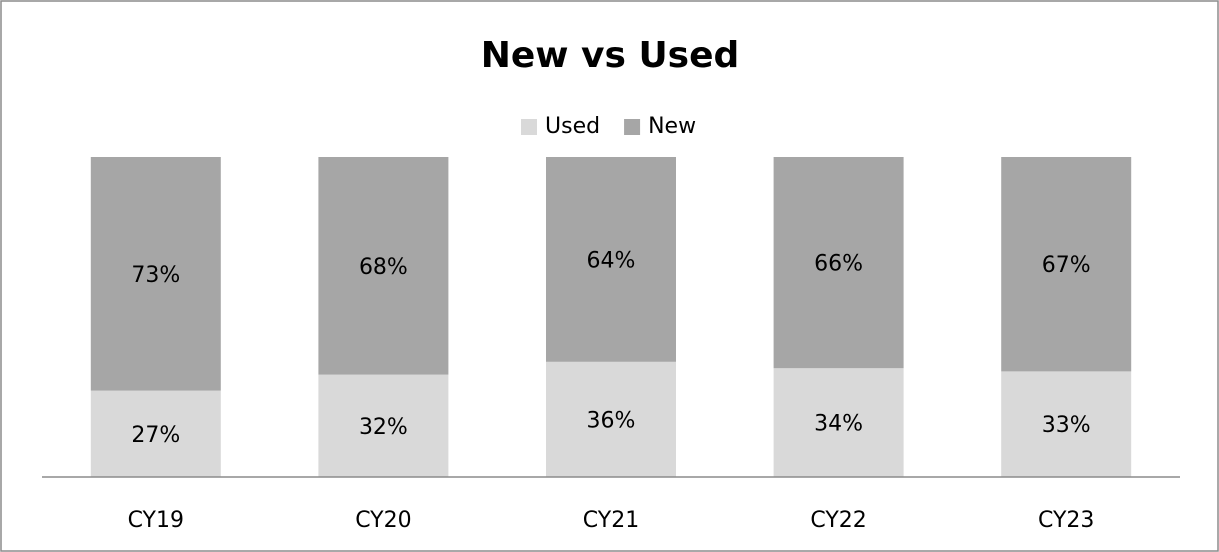 The width and height of the screenshot is (1219, 552). What do you see at coordinates (838, 520) in the screenshot?
I see `x-tick-label: CY22` at bounding box center [838, 520].